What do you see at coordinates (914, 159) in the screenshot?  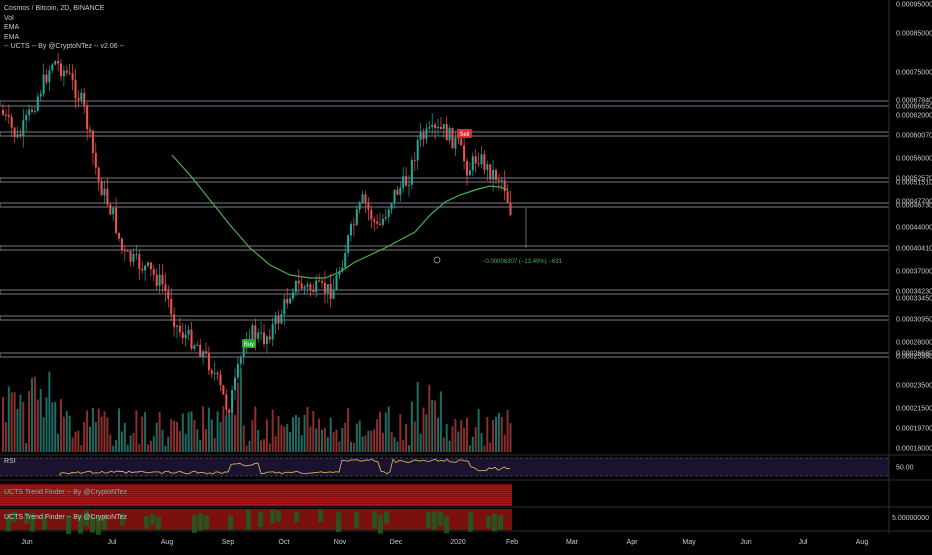 I see `price-tick-label: 0.00056000` at bounding box center [914, 159].